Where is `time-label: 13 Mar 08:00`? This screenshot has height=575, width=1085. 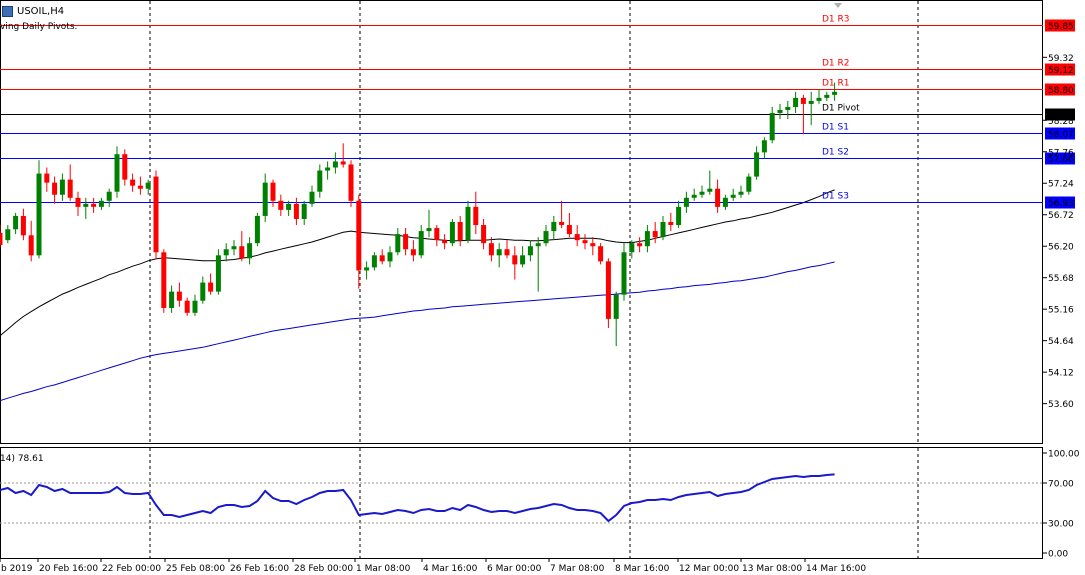
time-label: 13 Mar 08:00 is located at coordinates (772, 569).